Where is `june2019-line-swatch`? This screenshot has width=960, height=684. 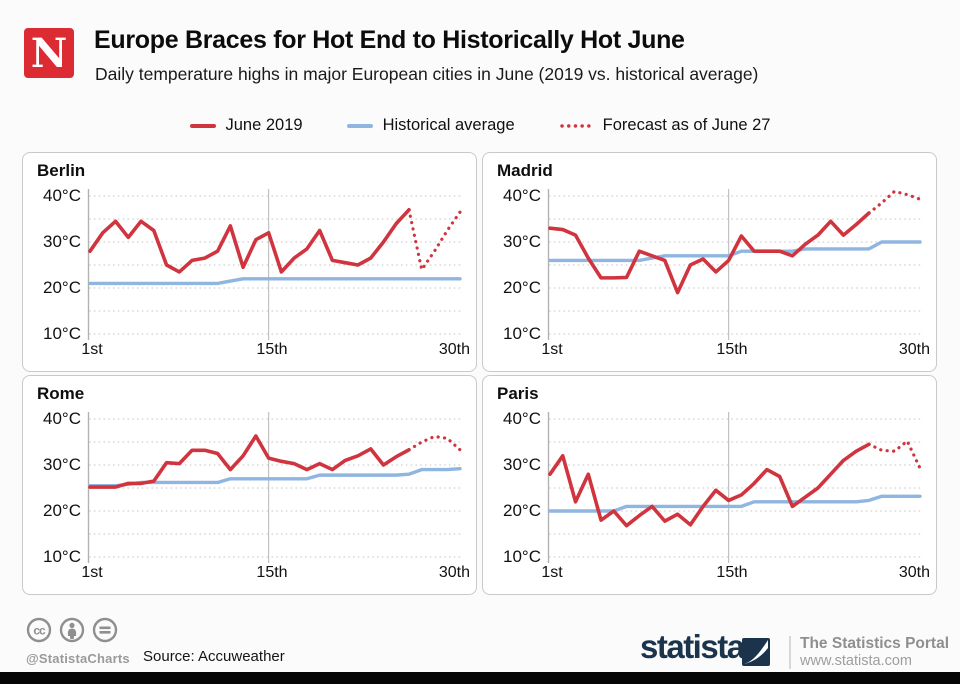
june2019-line-swatch is located at coordinates (202, 125).